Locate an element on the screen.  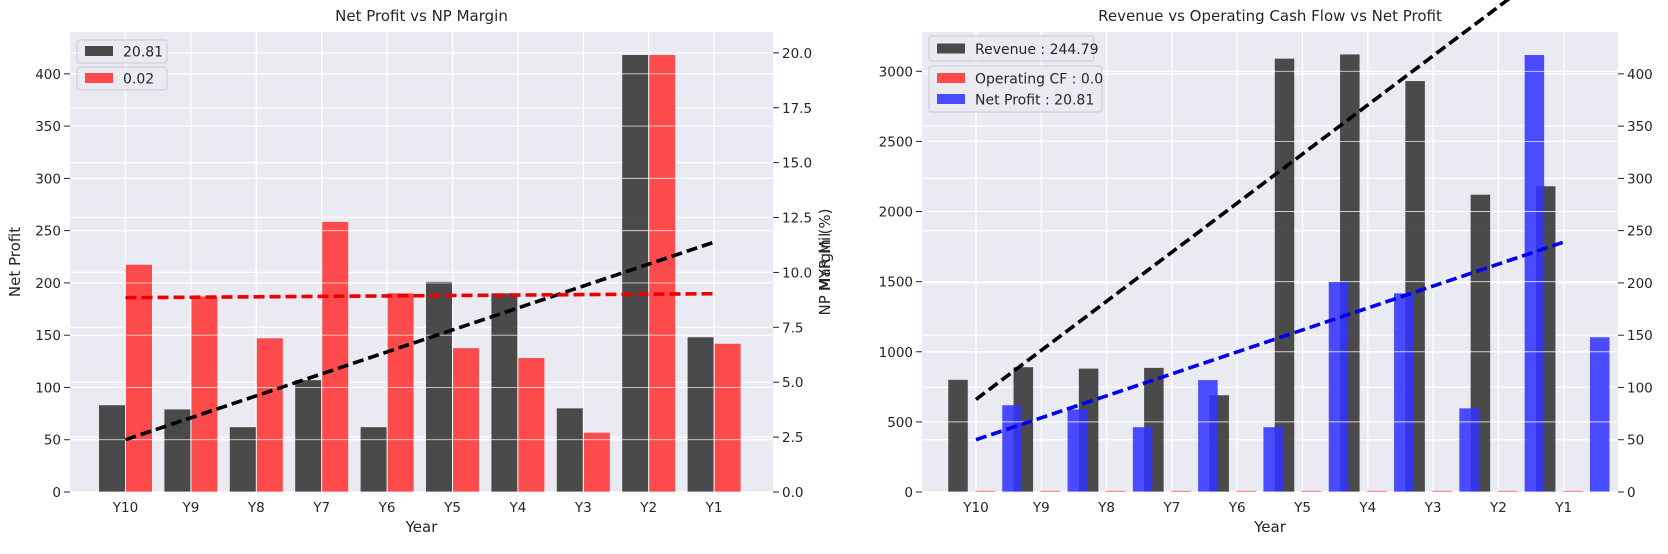
y2-tick-label: 0 is located at coordinates (1631, 493).